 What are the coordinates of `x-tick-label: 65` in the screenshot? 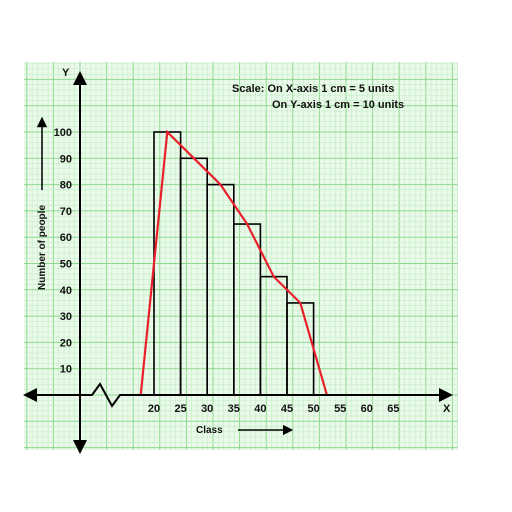 It's located at (393, 409).